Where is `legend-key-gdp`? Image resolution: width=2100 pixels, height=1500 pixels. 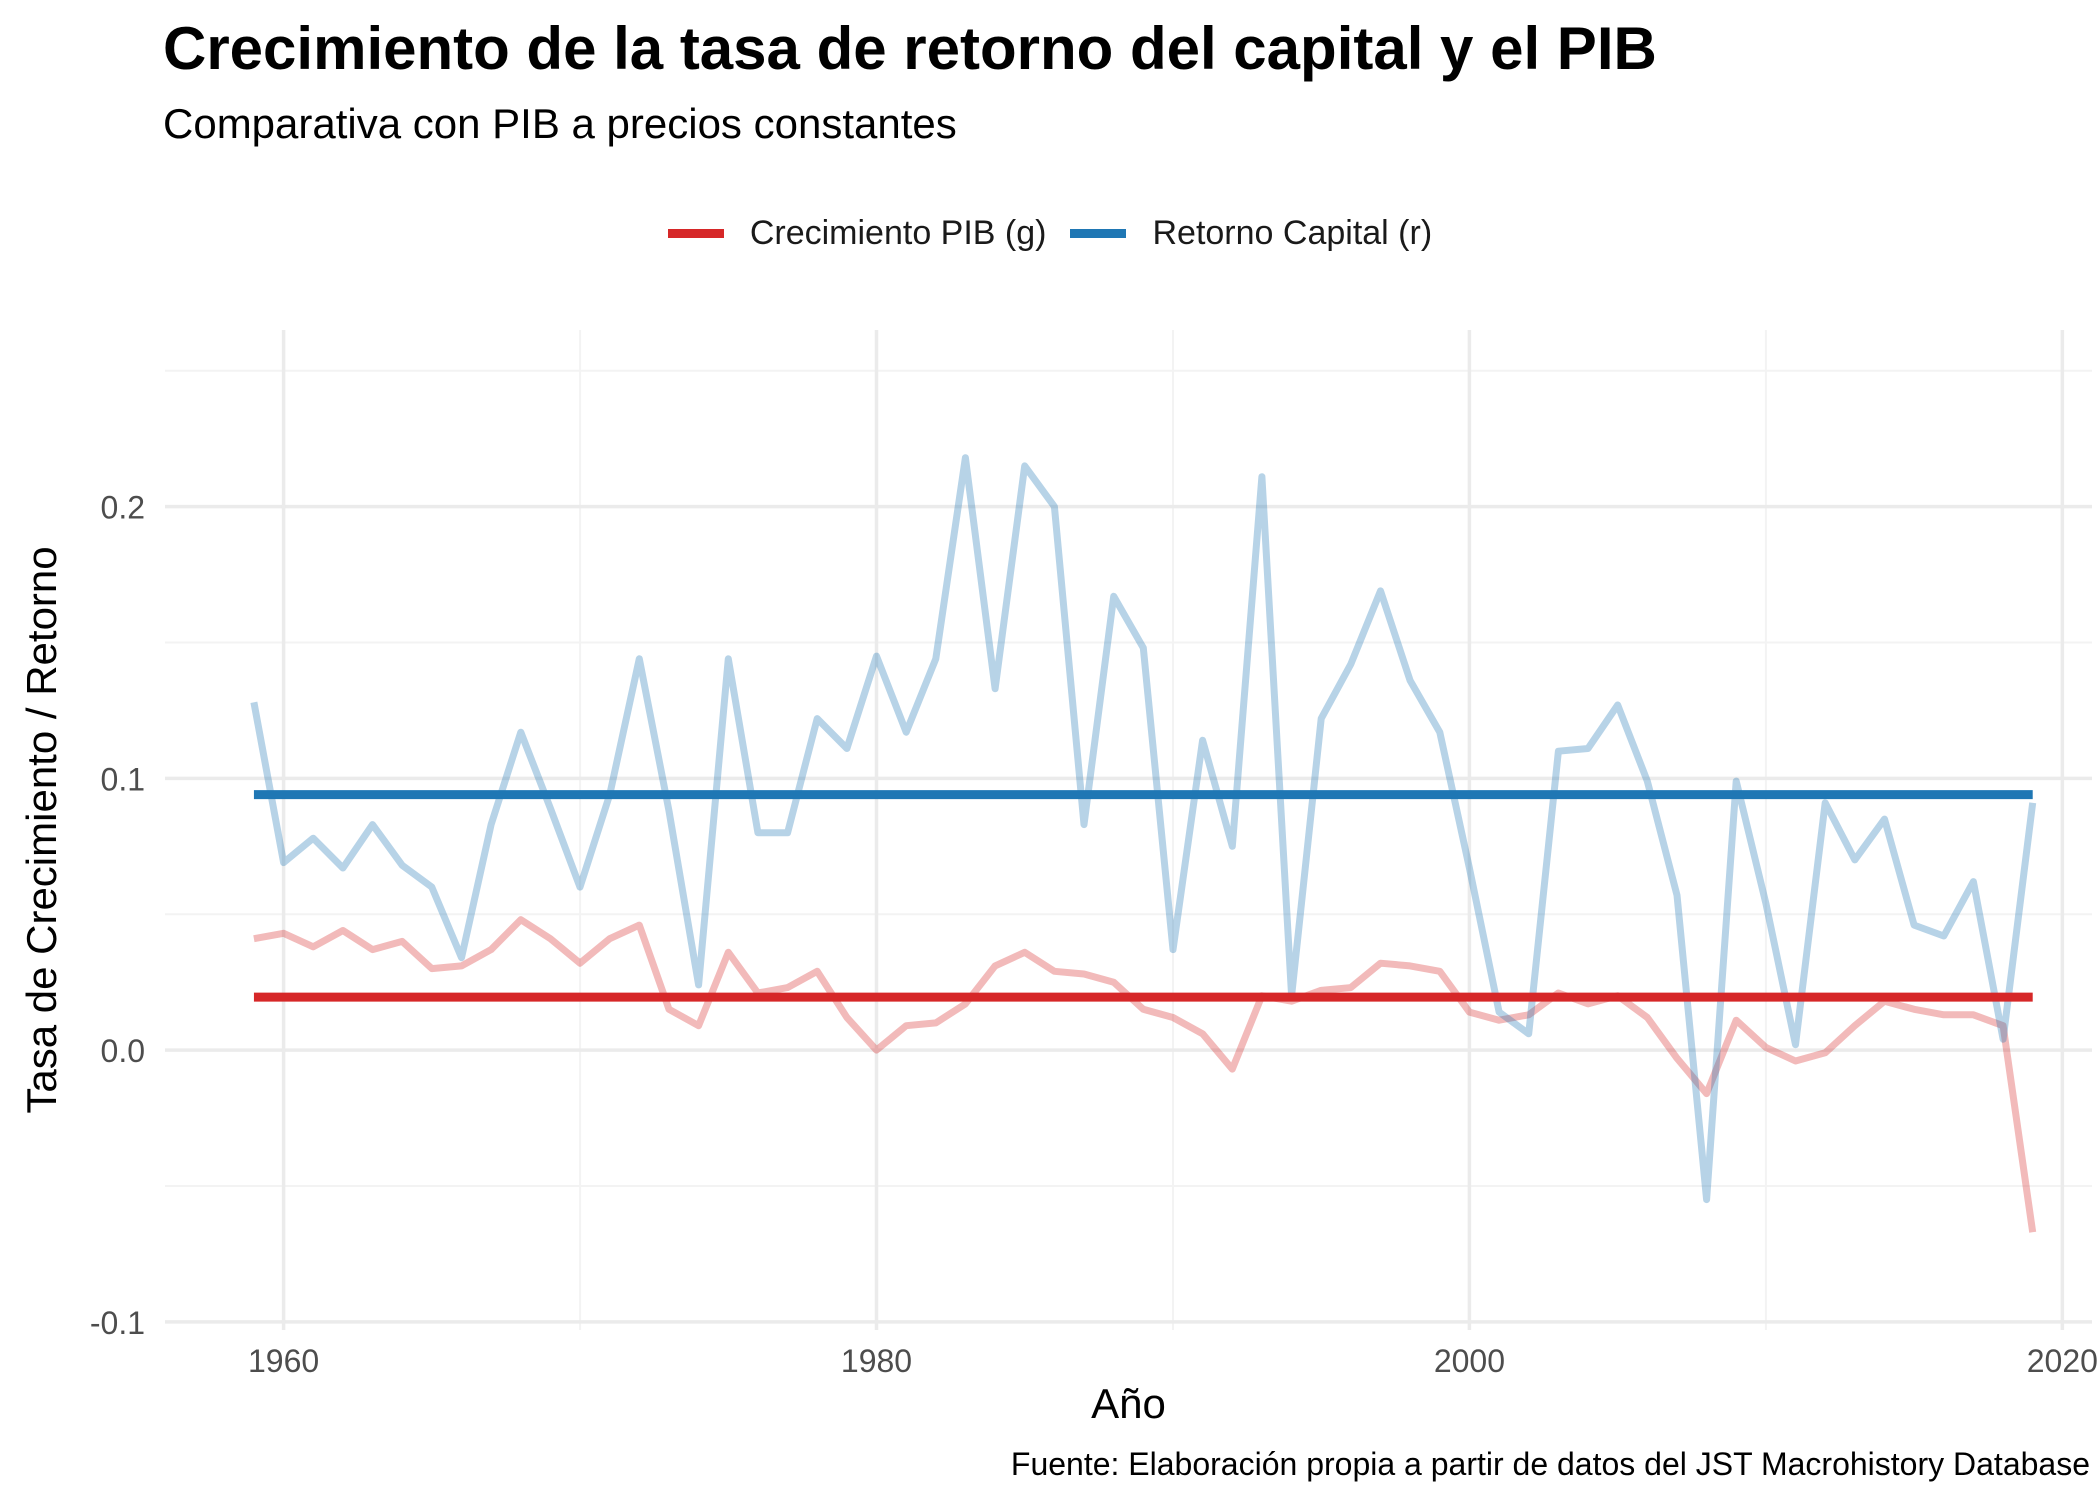
legend-key-gdp is located at coordinates (695, 233).